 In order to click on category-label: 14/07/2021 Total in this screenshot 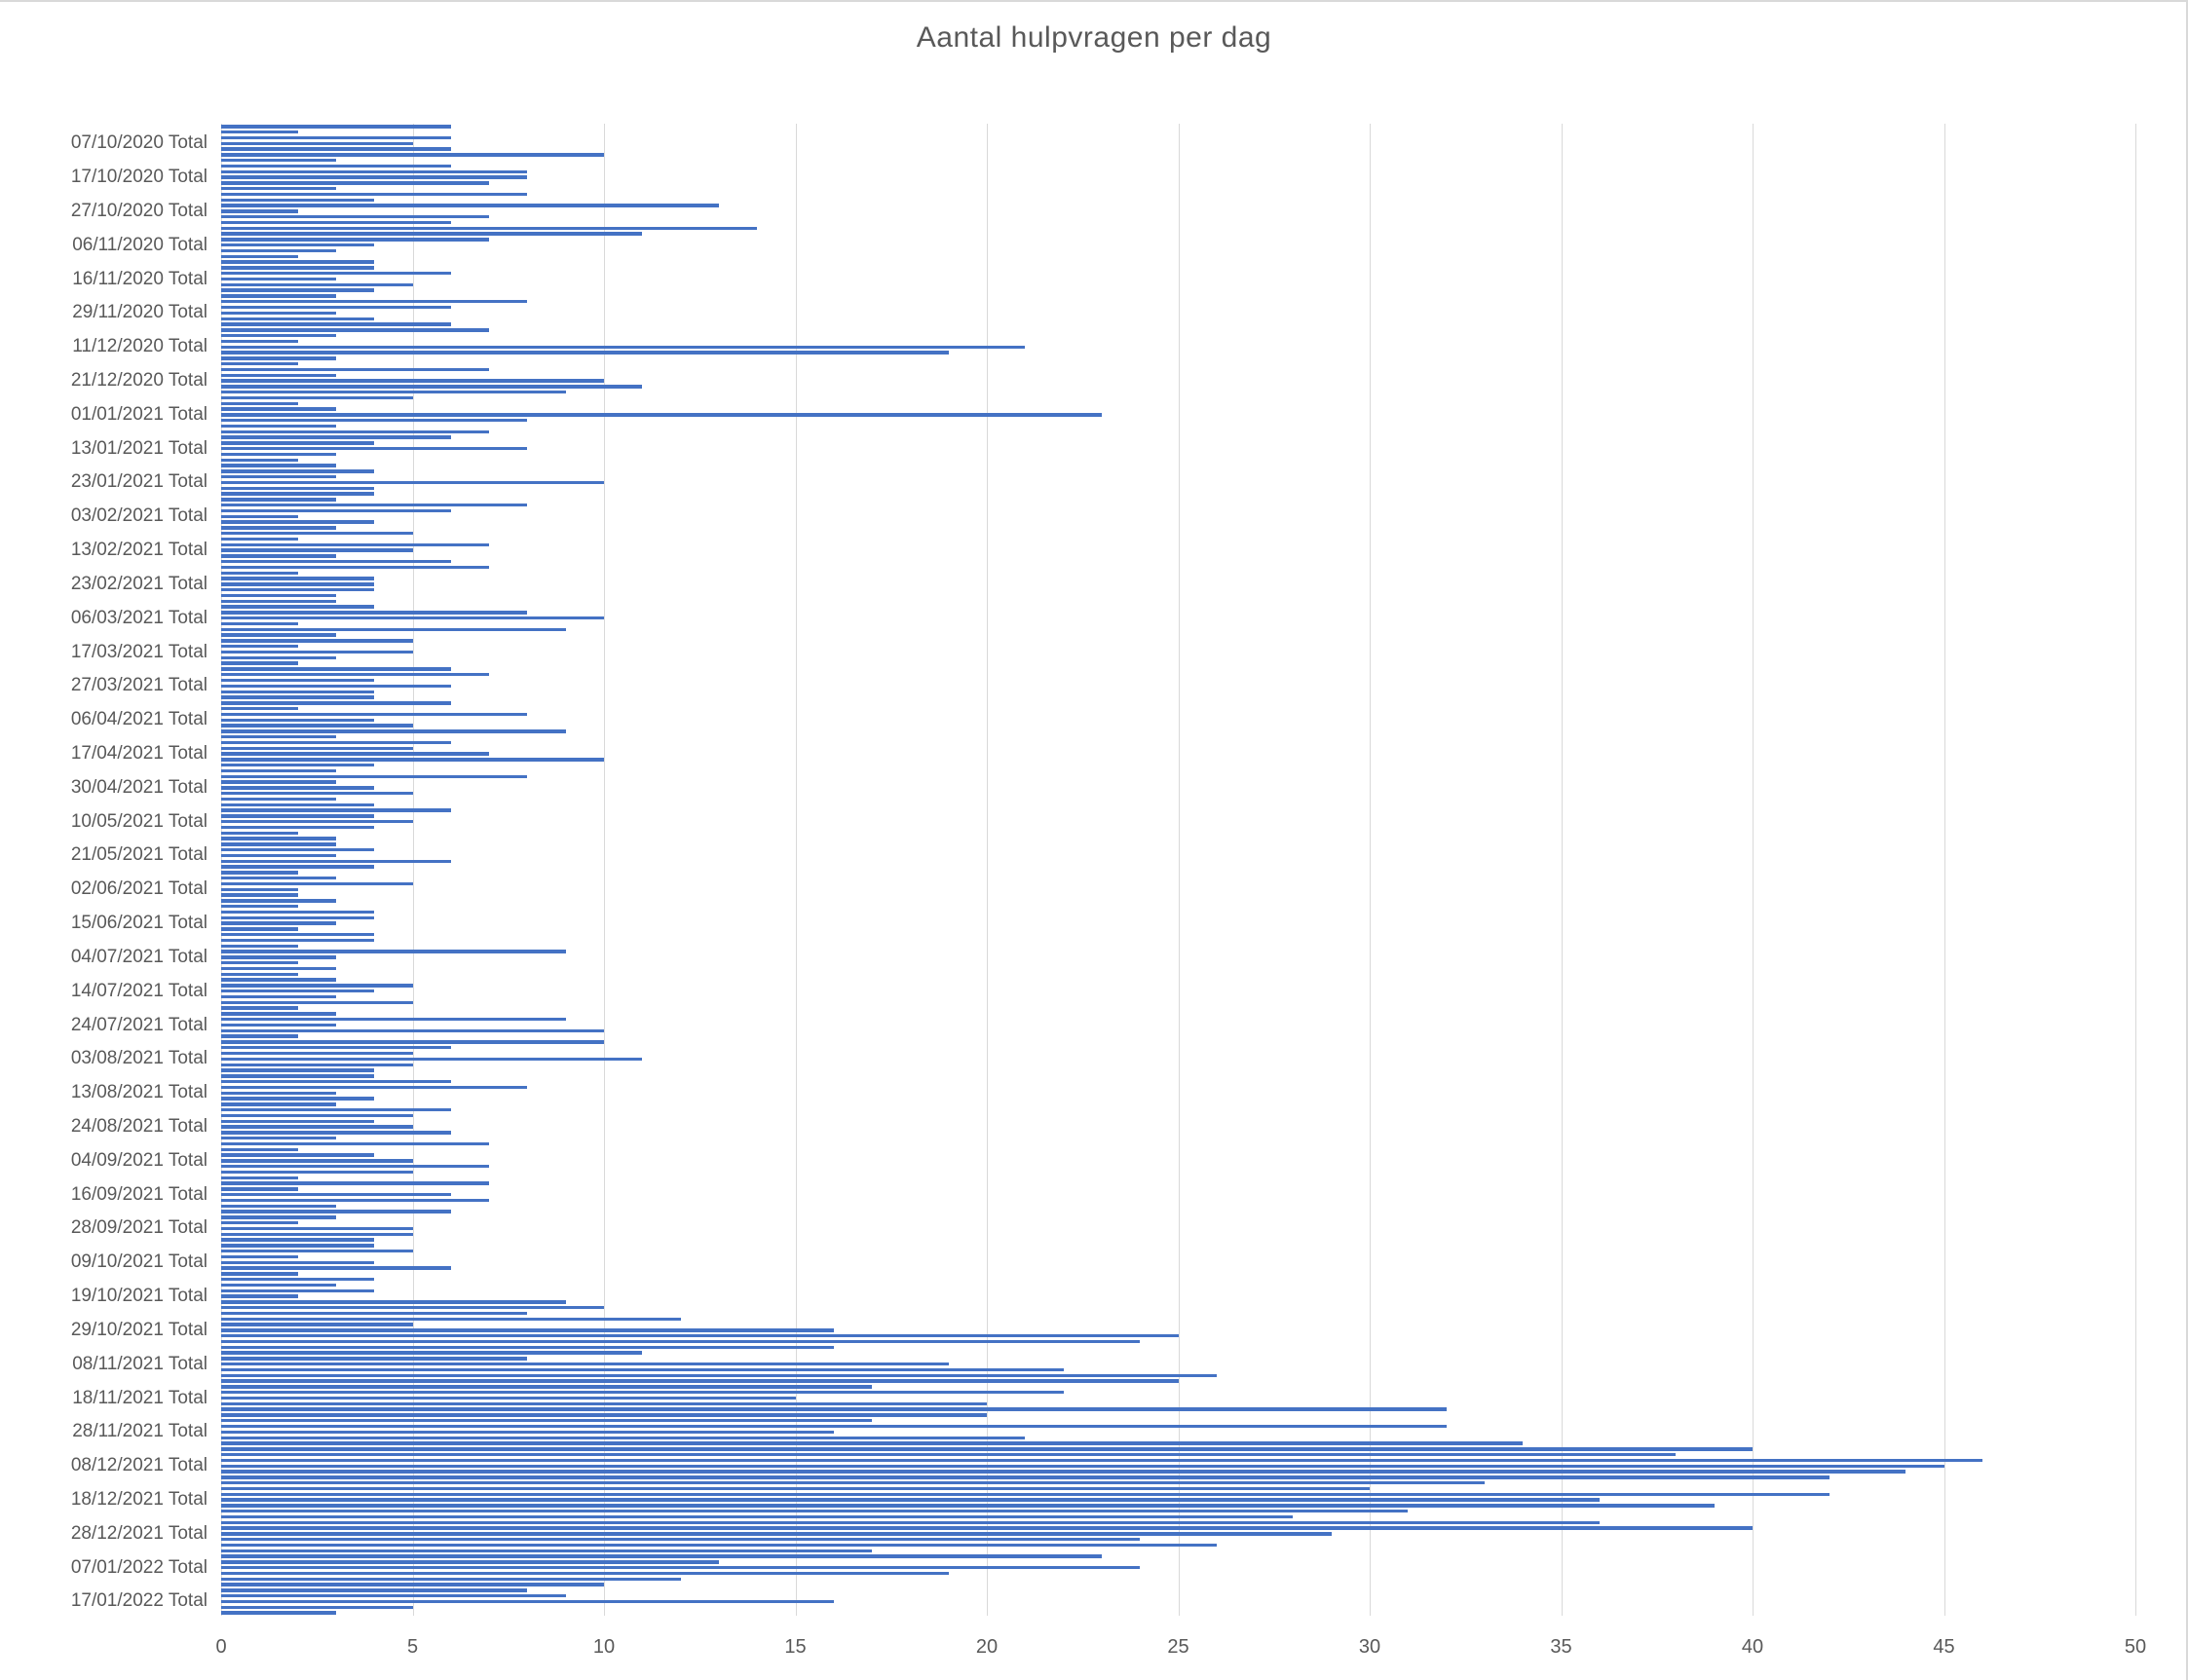, I will do `click(139, 990)`.